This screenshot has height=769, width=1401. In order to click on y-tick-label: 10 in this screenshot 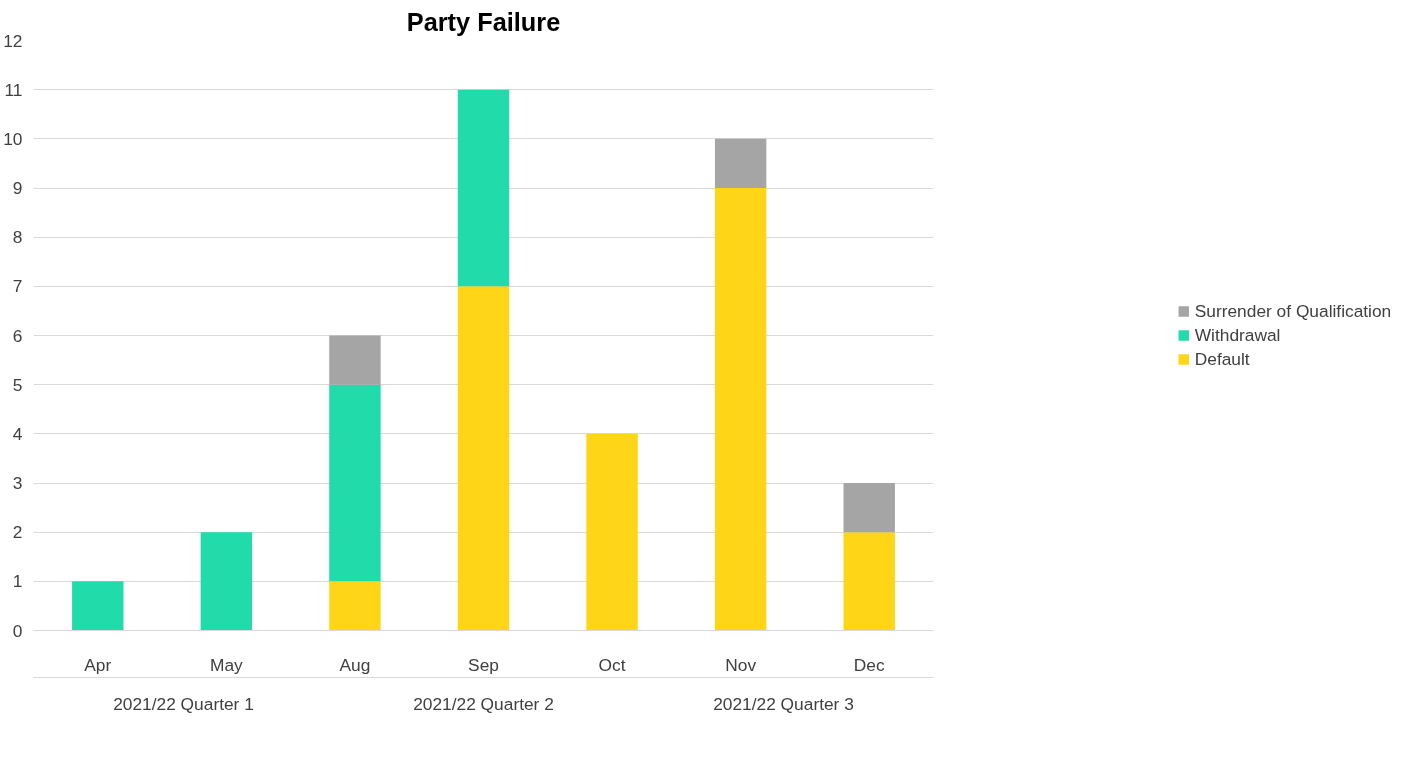, I will do `click(13, 138)`.